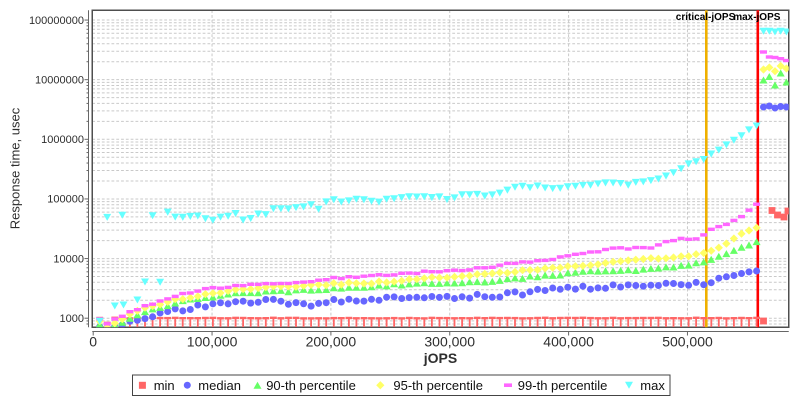  What do you see at coordinates (449, 342) in the screenshot?
I see `svg-text: 300,000` at bounding box center [449, 342].